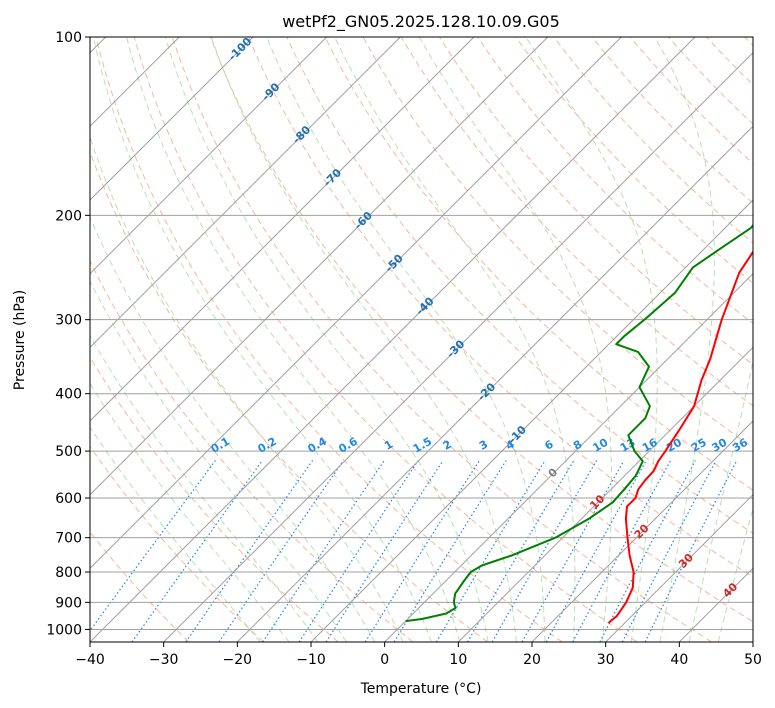  Describe the element at coordinates (753, 660) in the screenshot. I see `x-tick-label: 50` at that location.